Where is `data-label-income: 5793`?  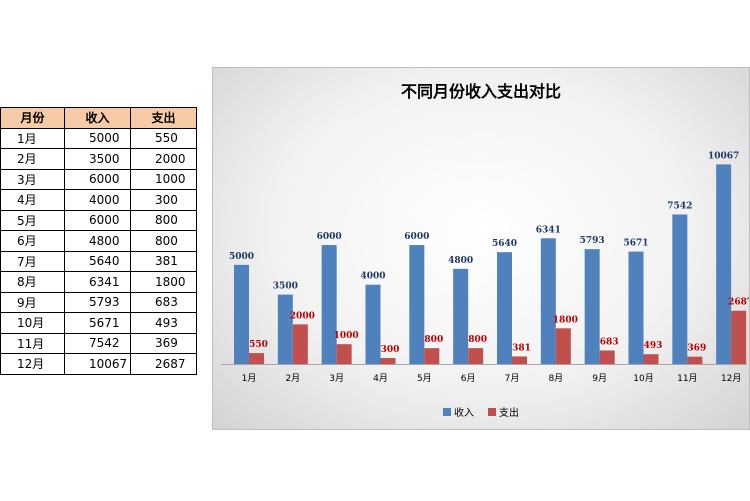
data-label-income: 5793 is located at coordinates (592, 241).